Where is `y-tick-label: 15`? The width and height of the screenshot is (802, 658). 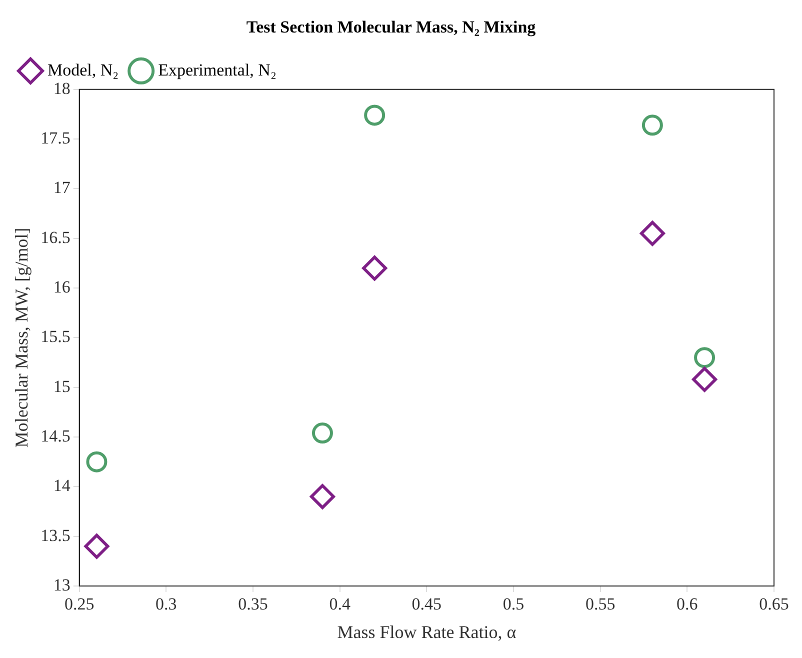 y-tick-label: 15 is located at coordinates (61, 386).